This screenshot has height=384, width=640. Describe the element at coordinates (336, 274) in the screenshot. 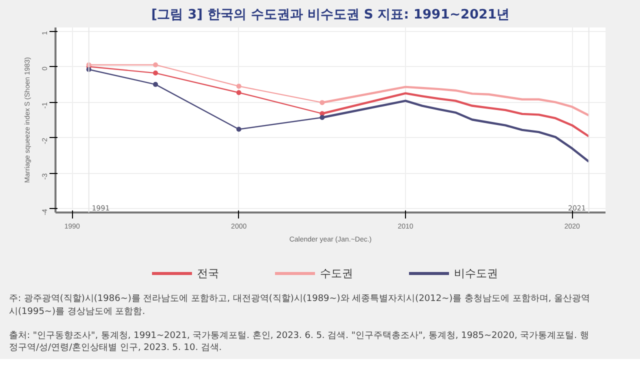

I see `legend-label: 수도권` at that location.